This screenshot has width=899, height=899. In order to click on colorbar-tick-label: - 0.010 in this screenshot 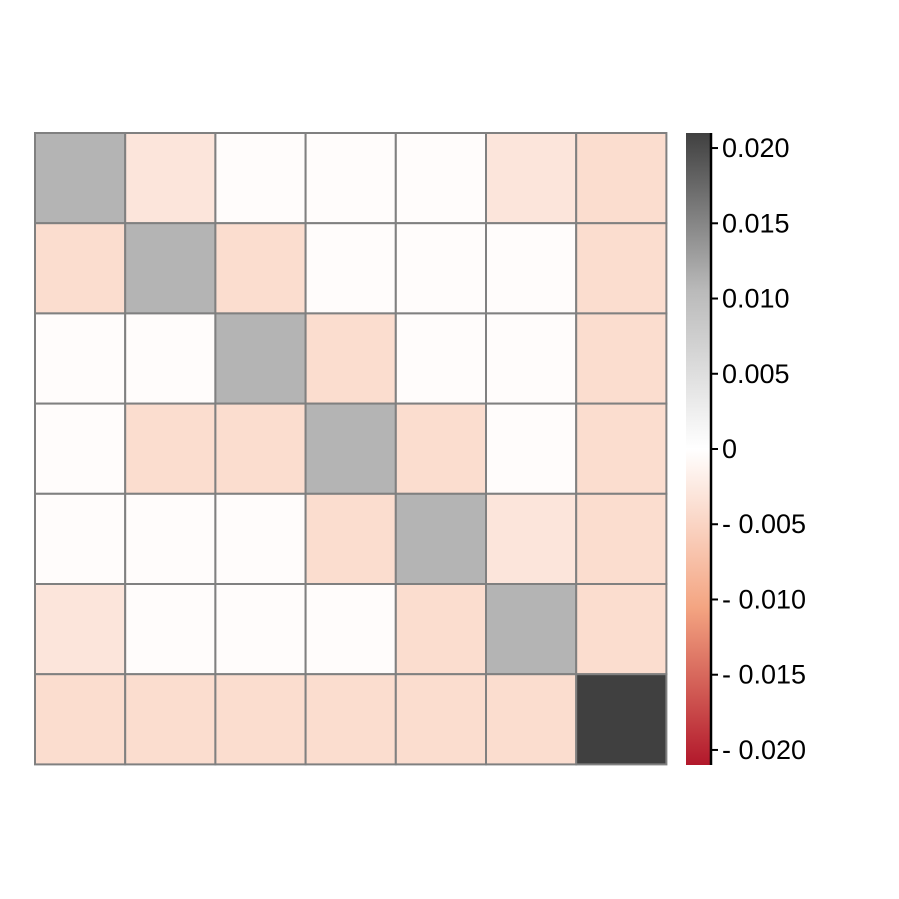, I will do `click(764, 599)`.